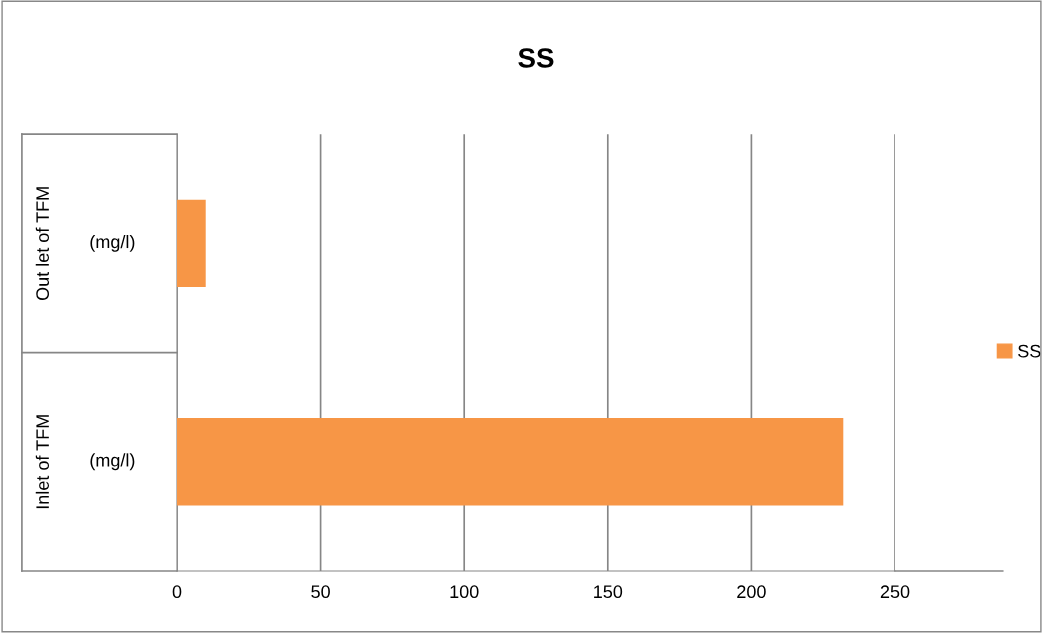 This screenshot has width=1043, height=633. I want to click on x-tick-label: 100, so click(464, 592).